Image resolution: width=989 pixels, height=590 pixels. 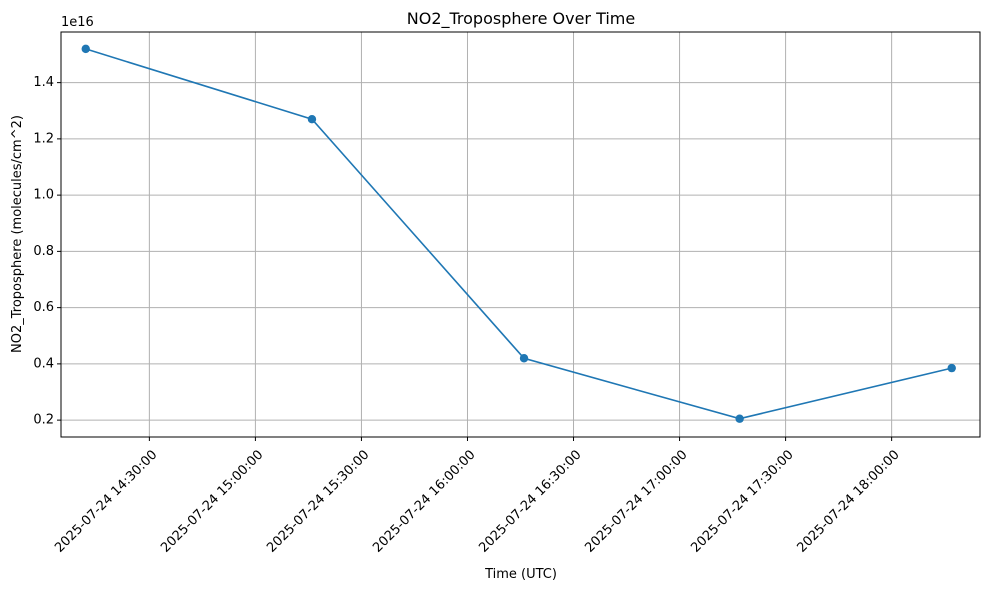 What do you see at coordinates (520, 574) in the screenshot?
I see `x-axis-label: Time (UTC)` at bounding box center [520, 574].